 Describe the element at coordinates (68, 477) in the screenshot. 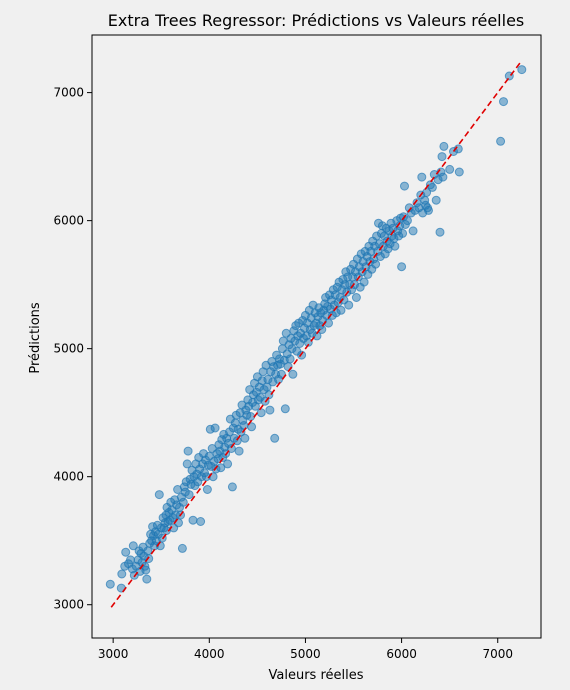

I see `y-tick-label: 4000` at that location.